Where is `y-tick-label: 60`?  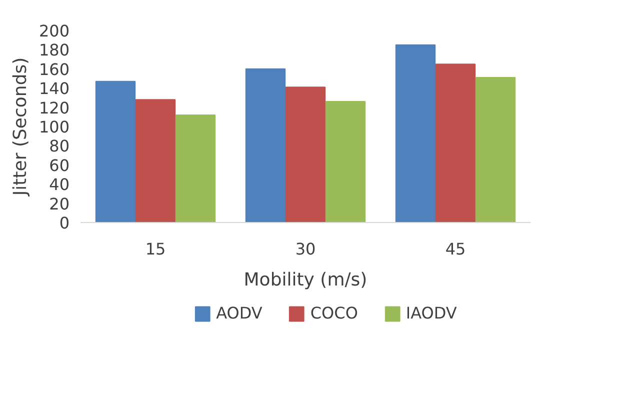 y-tick-label: 60 is located at coordinates (59, 165).